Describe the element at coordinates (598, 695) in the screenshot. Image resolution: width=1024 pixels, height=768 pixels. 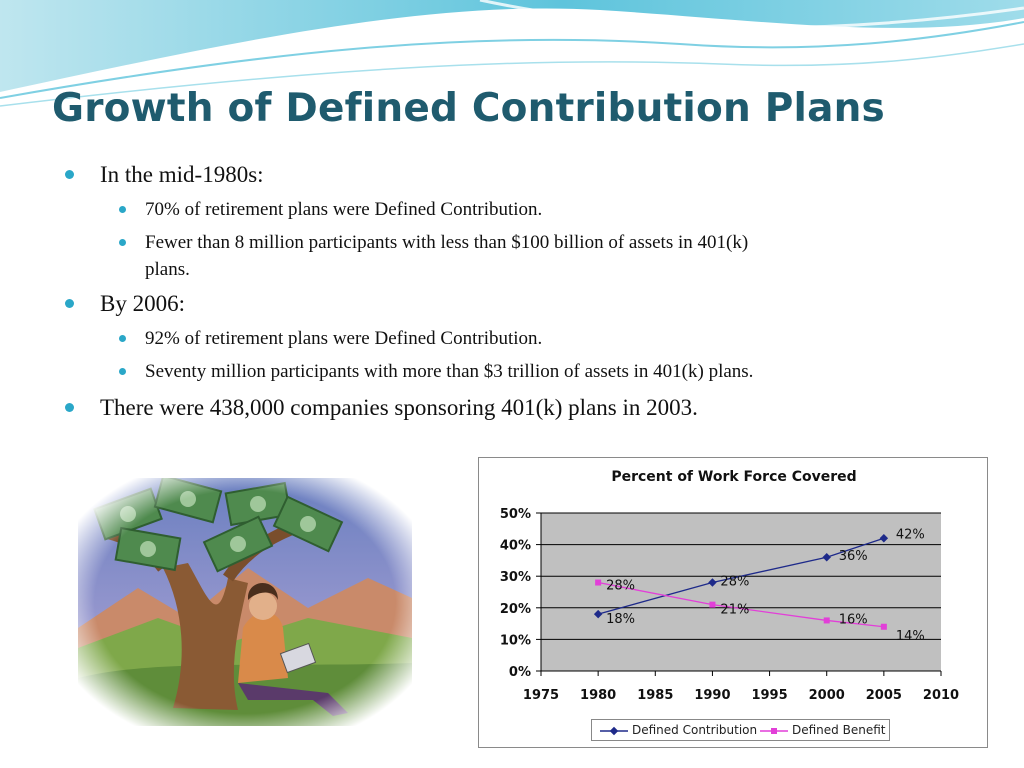
I see `x-tick-label: 1980` at that location.